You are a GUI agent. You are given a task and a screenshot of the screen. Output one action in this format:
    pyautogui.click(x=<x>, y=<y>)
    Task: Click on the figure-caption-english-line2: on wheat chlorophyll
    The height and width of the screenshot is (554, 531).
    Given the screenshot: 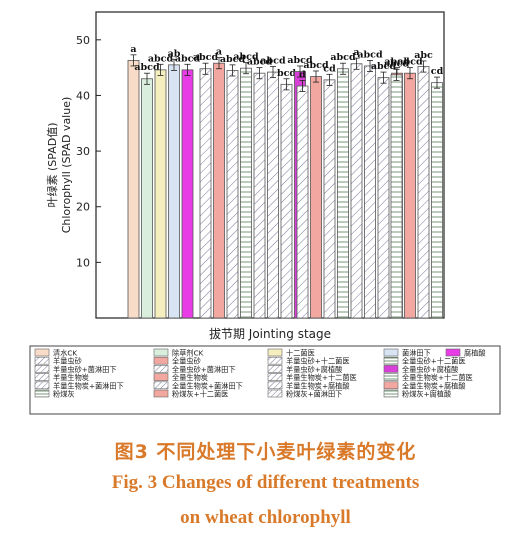 What is the action you would take?
    pyautogui.click(x=265, y=517)
    